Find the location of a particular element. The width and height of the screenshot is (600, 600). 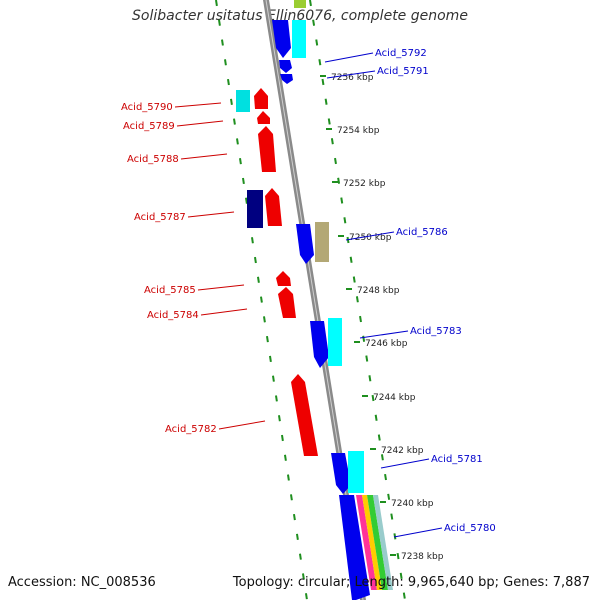

tick-label: 7256 kbp is located at coordinates (352, 78).